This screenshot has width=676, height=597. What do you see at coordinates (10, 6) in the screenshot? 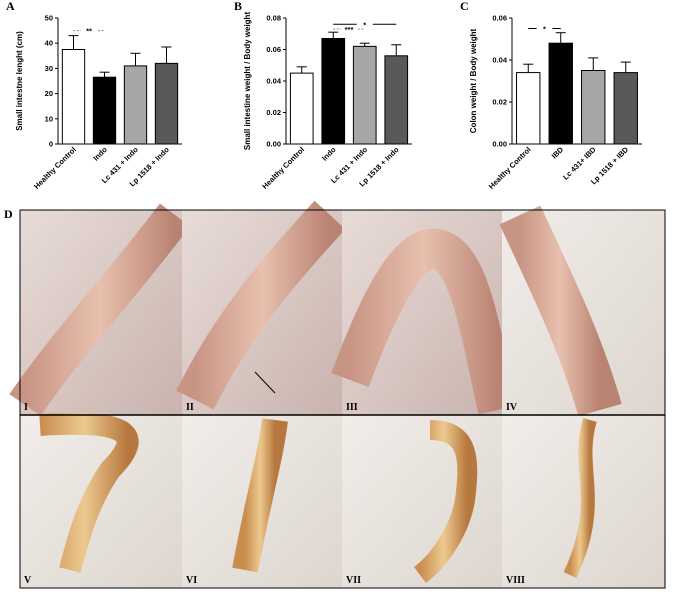
I see `panel-label: A` at bounding box center [10, 6].